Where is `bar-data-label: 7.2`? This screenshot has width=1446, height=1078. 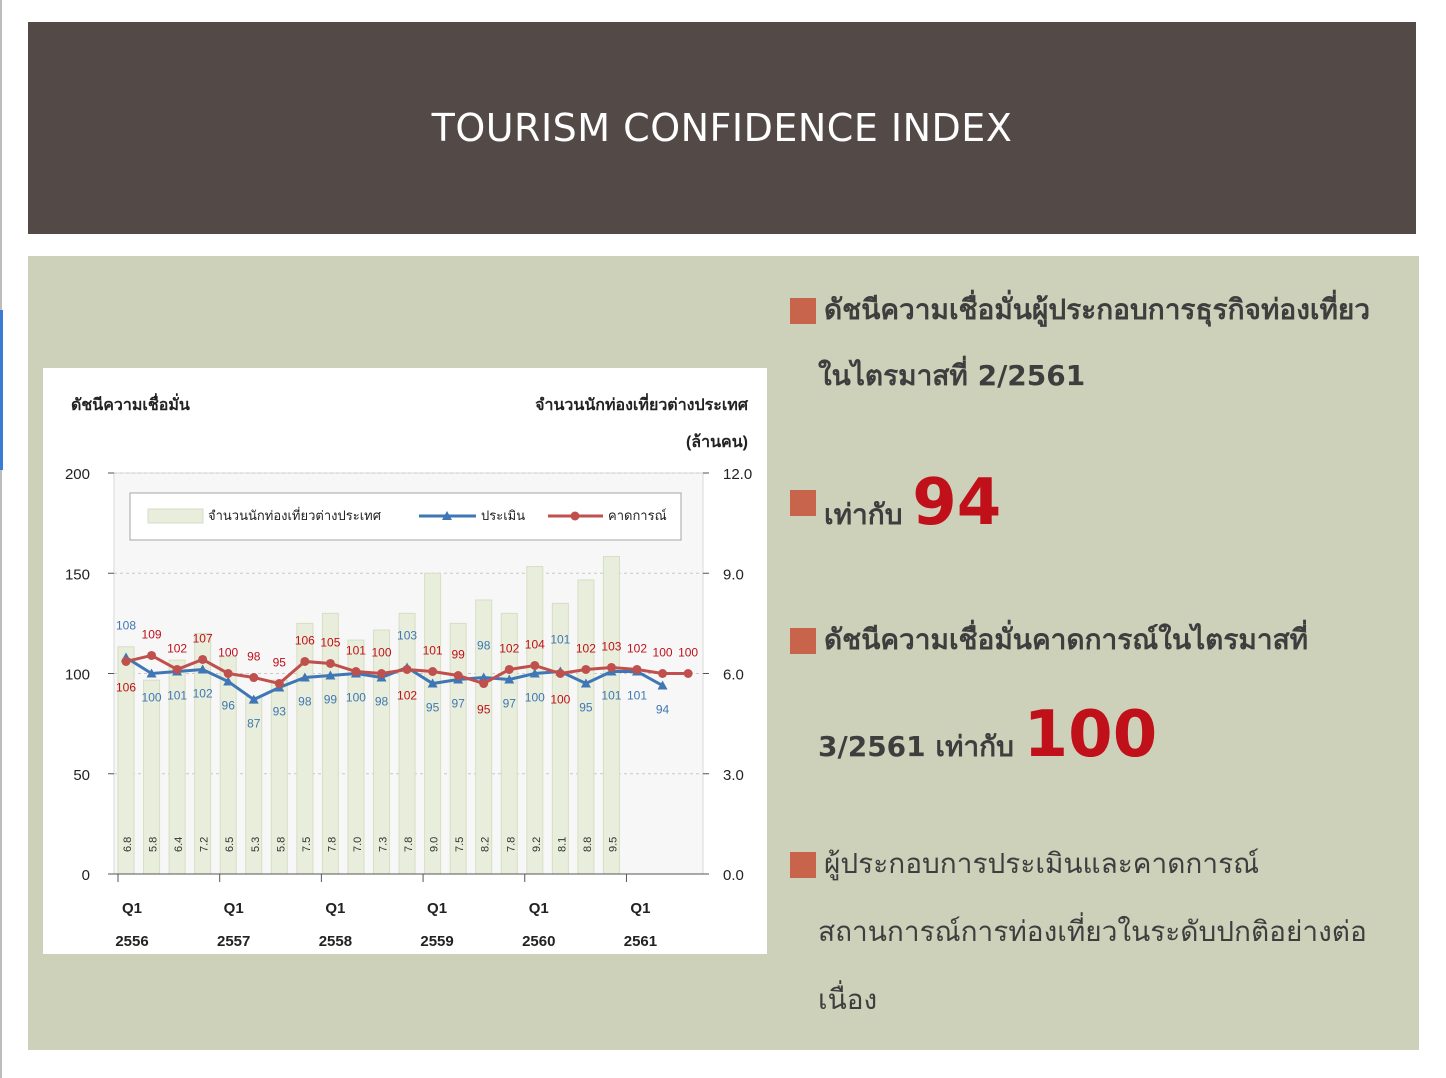
bar-data-label: 7.2 is located at coordinates (205, 844).